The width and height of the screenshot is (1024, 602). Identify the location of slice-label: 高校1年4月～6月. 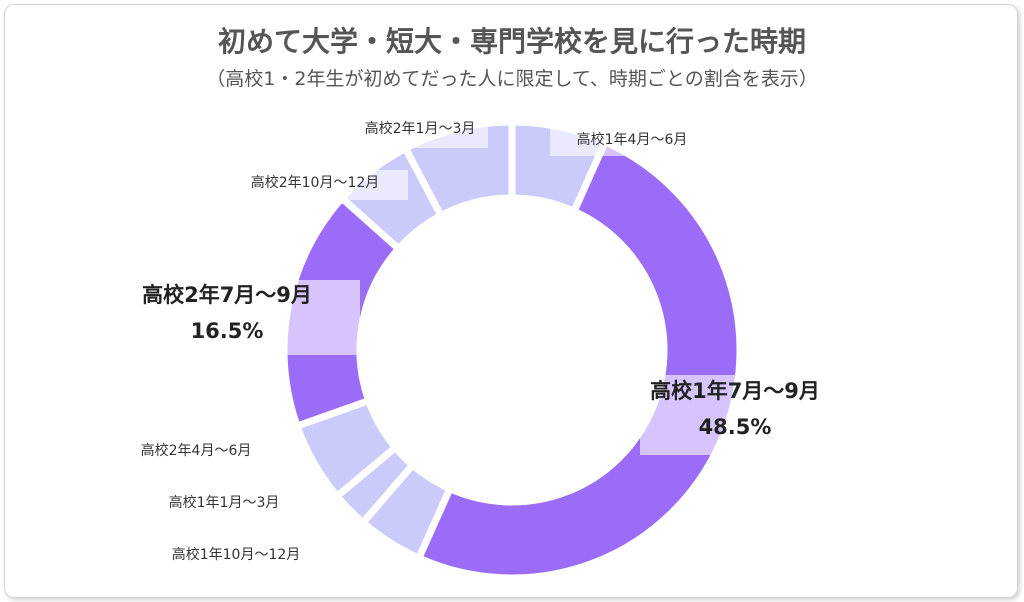
(632, 139).